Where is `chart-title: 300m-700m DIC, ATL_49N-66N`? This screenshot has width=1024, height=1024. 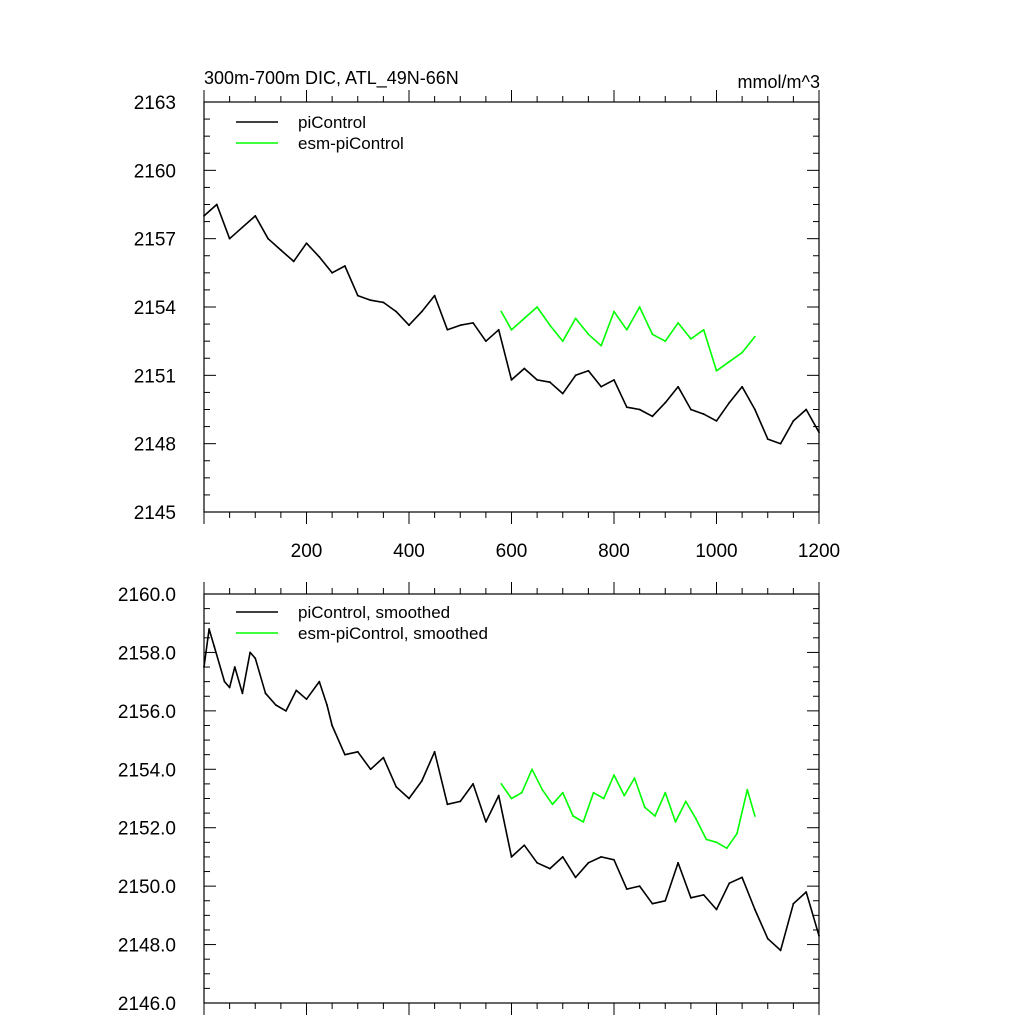
chart-title: 300m-700m DIC, ATL_49N-66N is located at coordinates (331, 78).